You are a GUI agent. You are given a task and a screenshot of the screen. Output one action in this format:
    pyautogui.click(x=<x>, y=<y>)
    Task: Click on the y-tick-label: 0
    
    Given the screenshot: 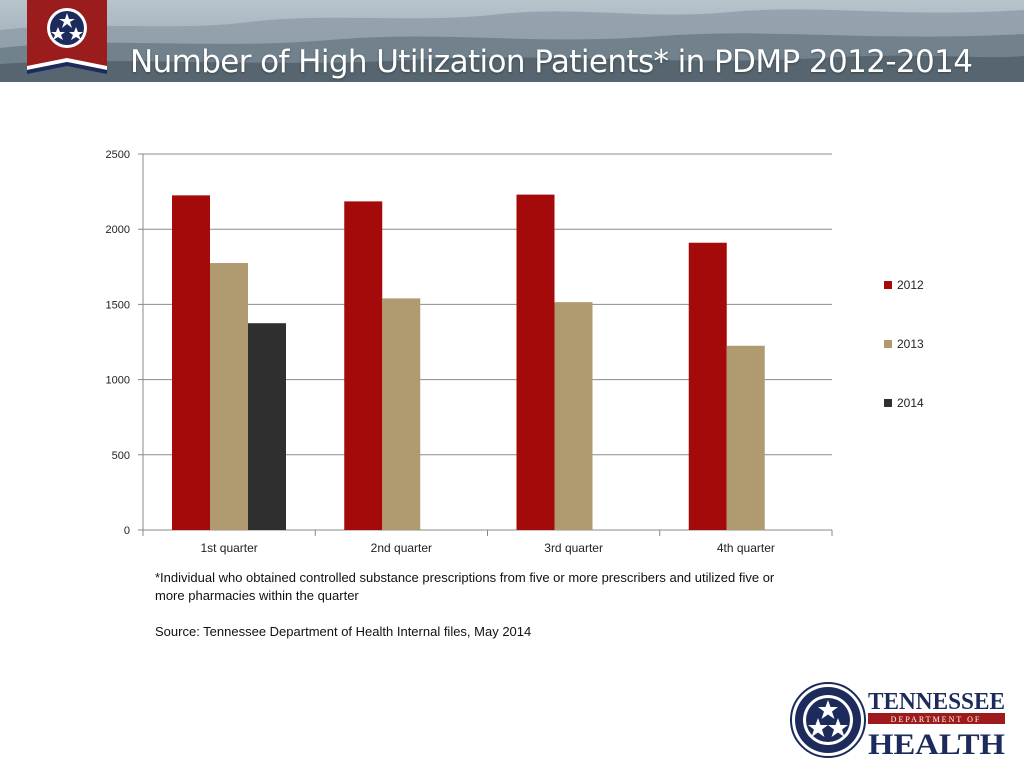 What is the action you would take?
    pyautogui.click(x=127, y=531)
    